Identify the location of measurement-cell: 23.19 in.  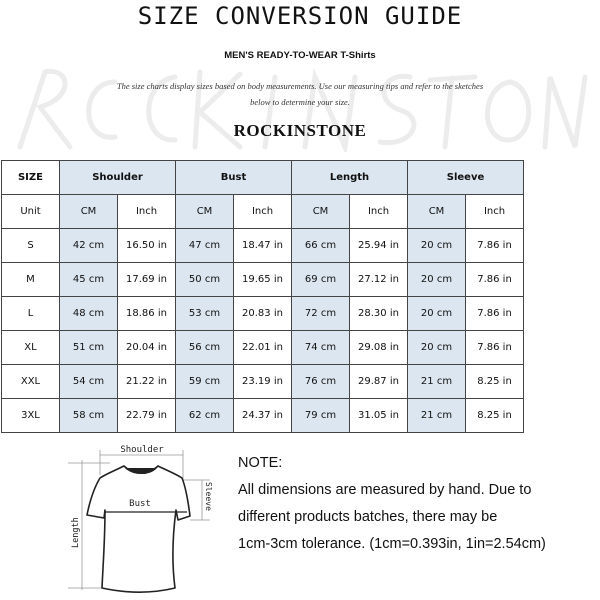
(262, 381).